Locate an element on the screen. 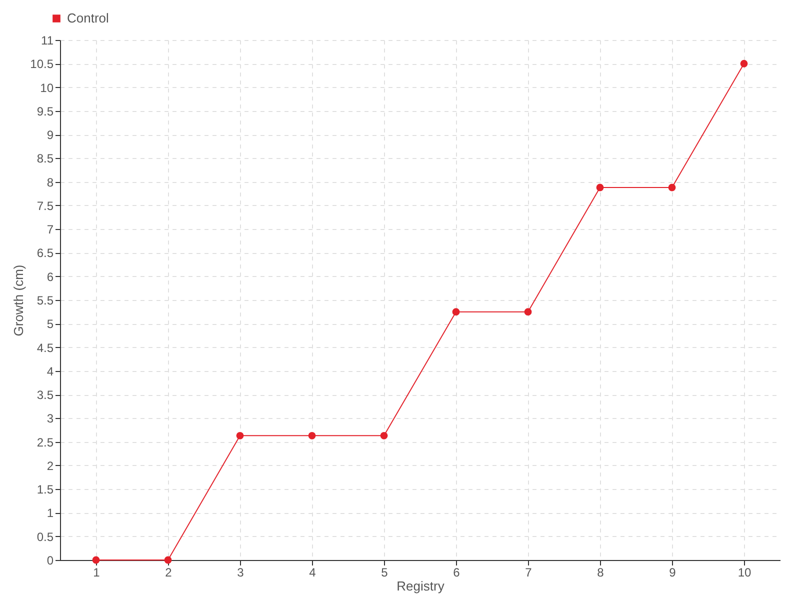 The width and height of the screenshot is (800, 600). y-tick-label: 8 is located at coordinates (50, 182).